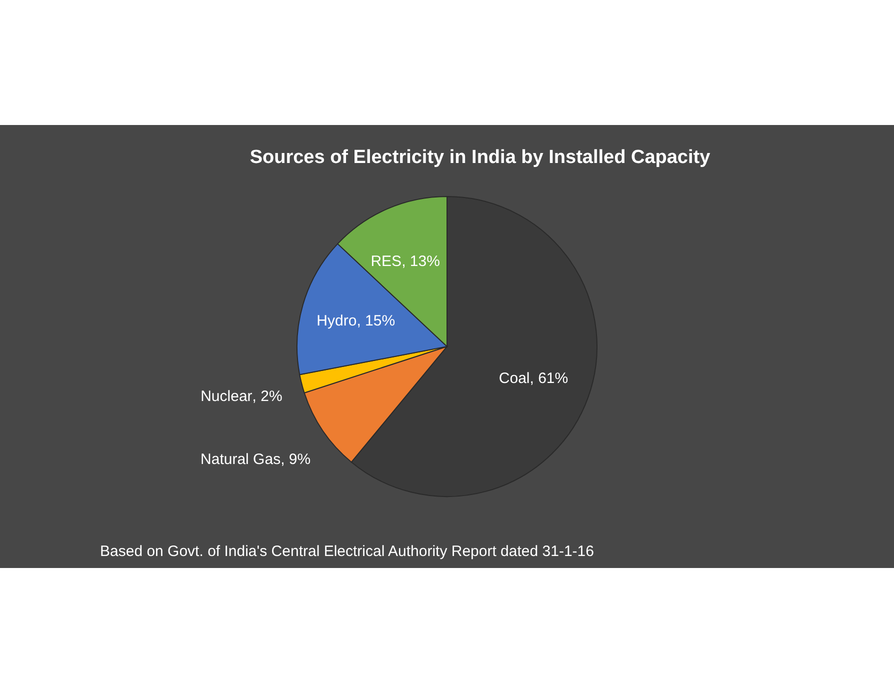  What do you see at coordinates (347, 551) in the screenshot?
I see `text: Based on Govt. of India's Central Electrical Authority Report dated 31-1-16` at bounding box center [347, 551].